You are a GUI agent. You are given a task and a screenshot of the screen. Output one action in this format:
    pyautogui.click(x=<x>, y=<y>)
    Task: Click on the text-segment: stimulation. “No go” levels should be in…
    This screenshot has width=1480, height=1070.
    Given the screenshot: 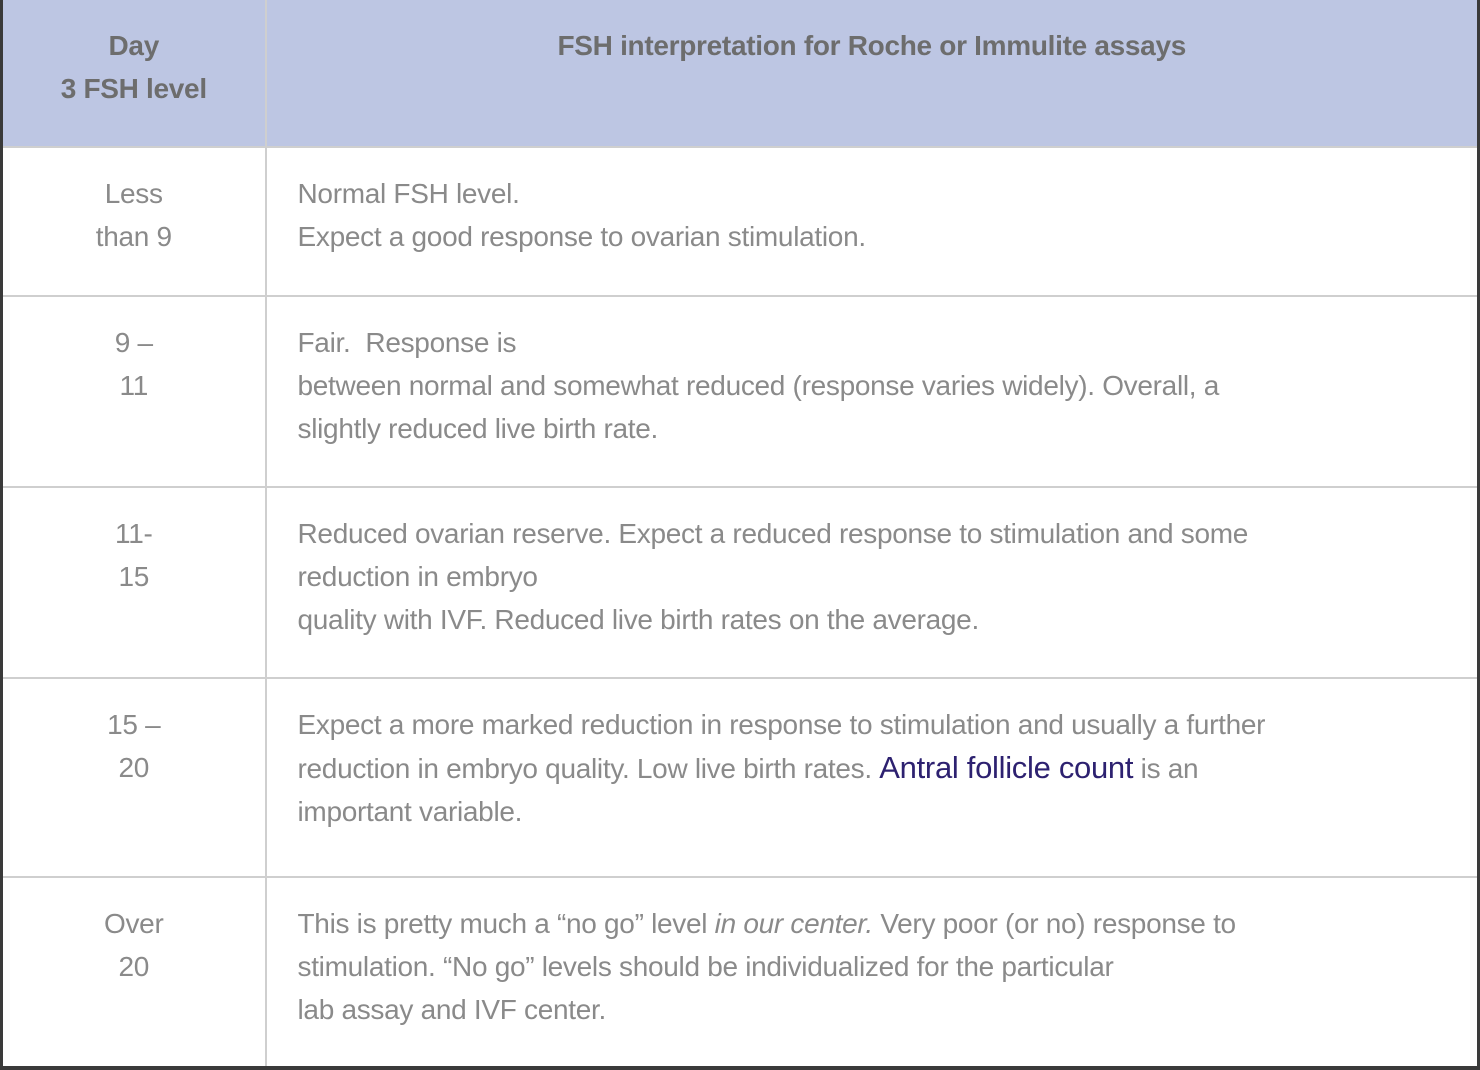 What is the action you would take?
    pyautogui.click(x=705, y=966)
    